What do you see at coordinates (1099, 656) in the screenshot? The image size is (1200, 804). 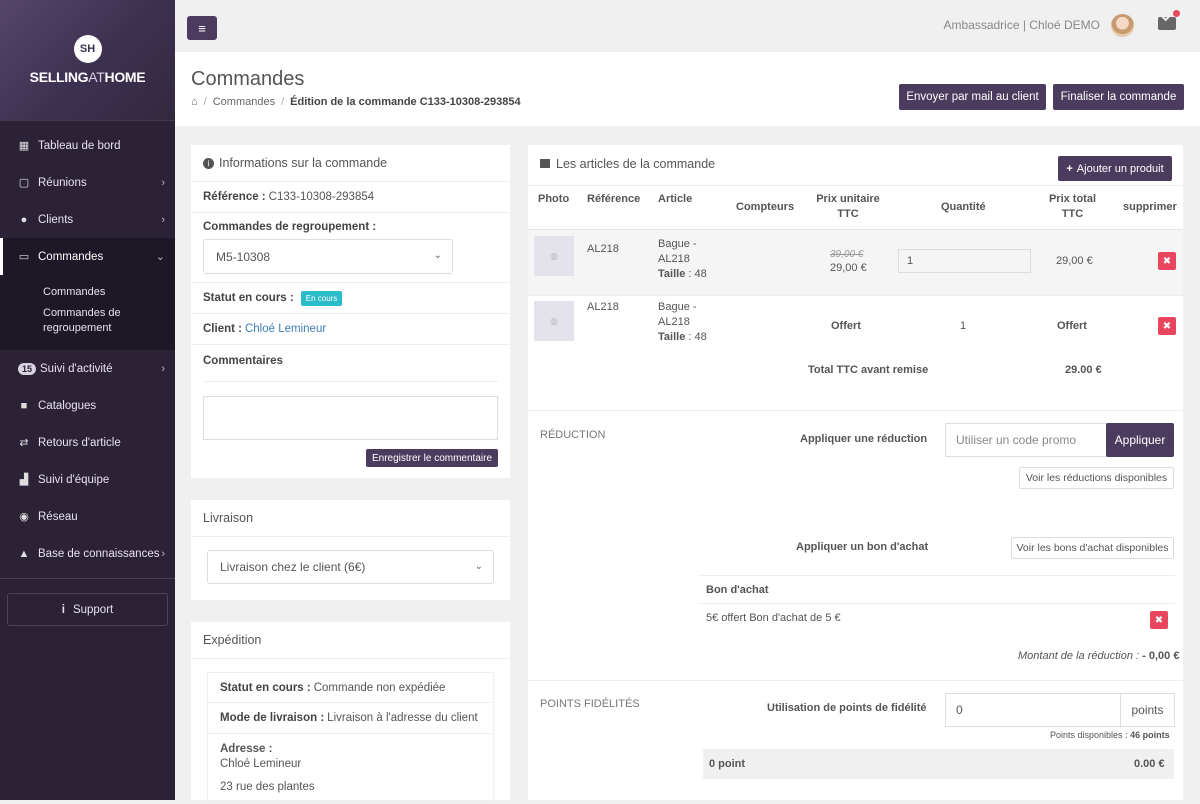 I see `reduction-amount: Montant de la réduction : - 0,00 €` at bounding box center [1099, 656].